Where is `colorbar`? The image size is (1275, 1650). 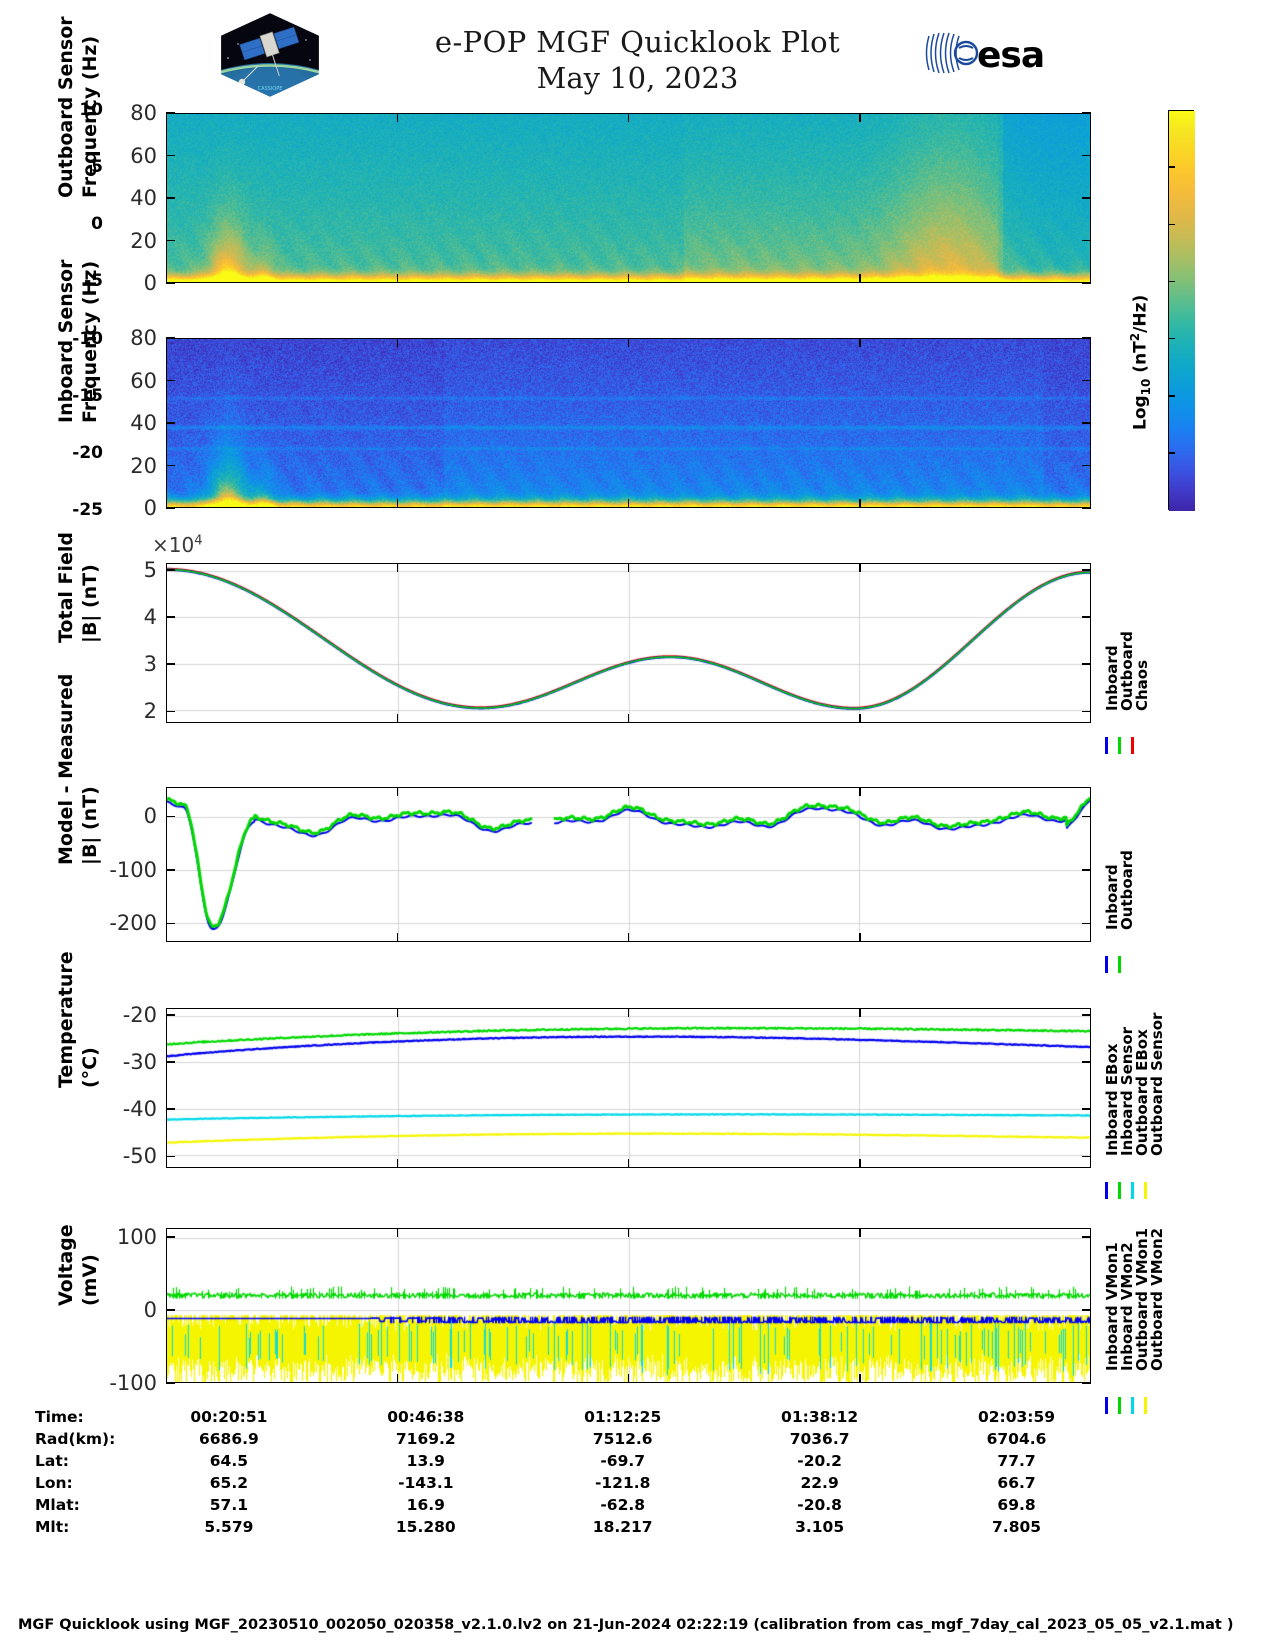
colorbar is located at coordinates (1181, 310).